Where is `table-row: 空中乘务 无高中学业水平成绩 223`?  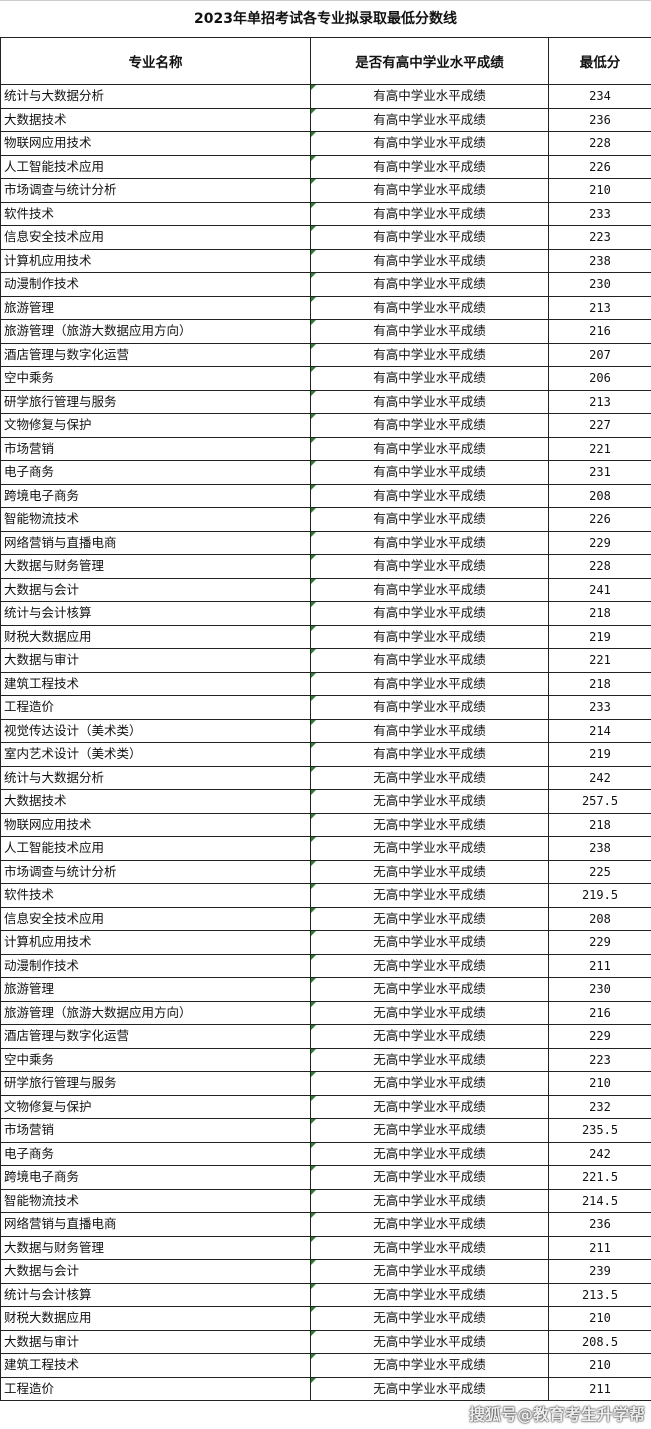 table-row: 空中乘务 无高中学业水平成绩 223 is located at coordinates (325, 1059).